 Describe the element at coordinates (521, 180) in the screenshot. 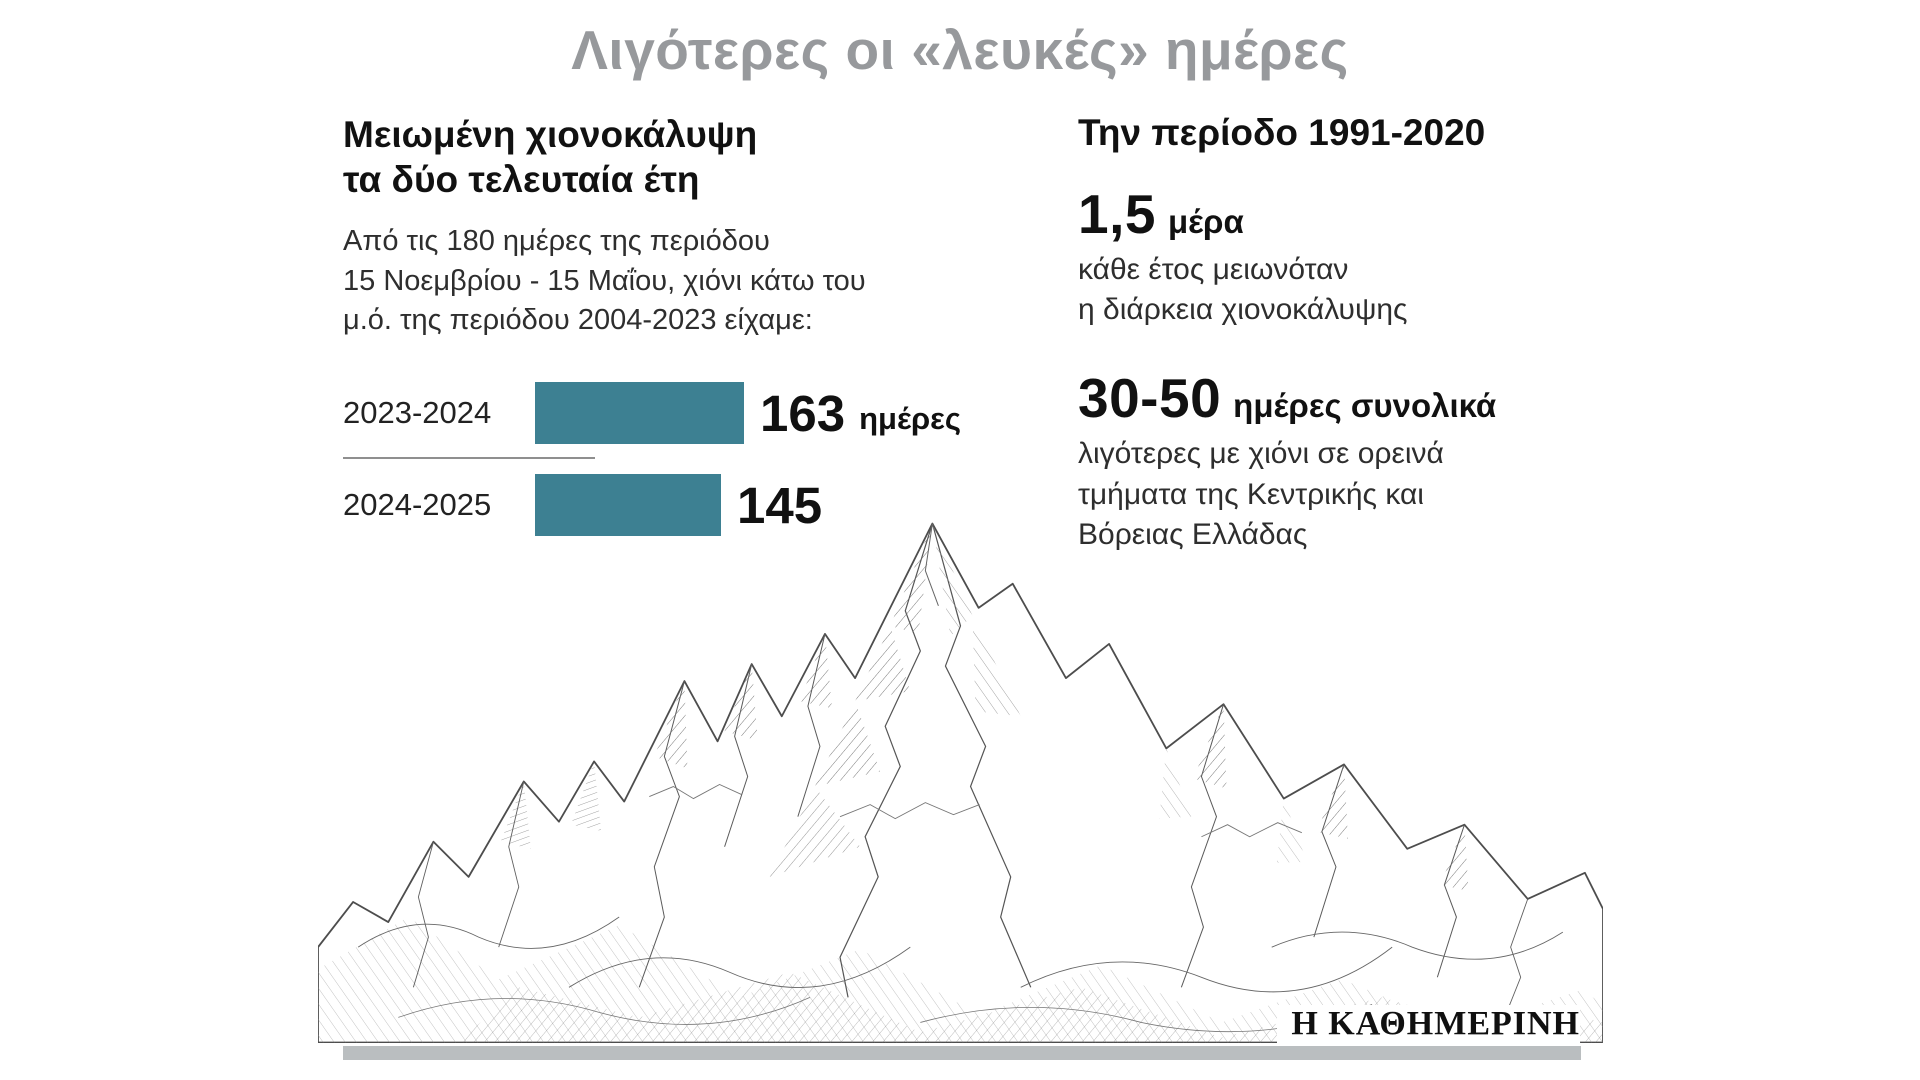

I see `left-heading-line-2: τα δύο τελευταία έτη` at that location.